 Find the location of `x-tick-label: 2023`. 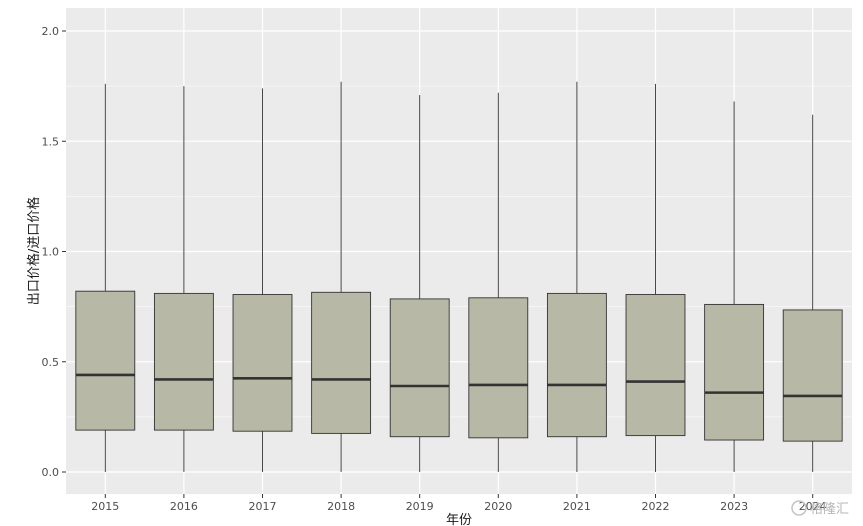

x-tick-label: 2023 is located at coordinates (734, 506).